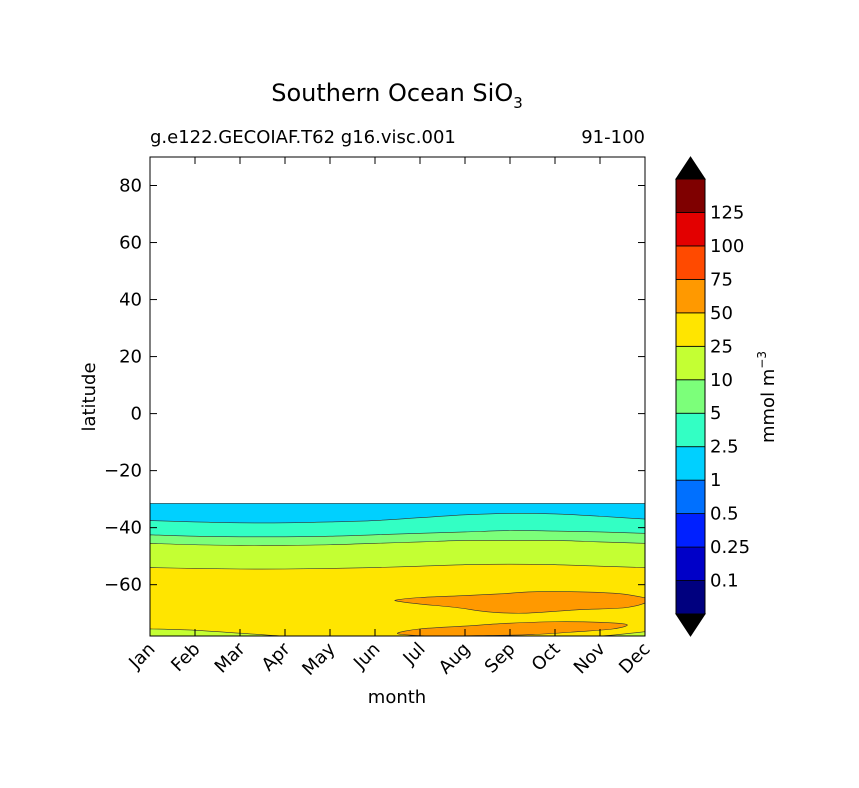 This screenshot has height=788, width=859. I want to click on colorbar-tick-label: 75, so click(721, 279).